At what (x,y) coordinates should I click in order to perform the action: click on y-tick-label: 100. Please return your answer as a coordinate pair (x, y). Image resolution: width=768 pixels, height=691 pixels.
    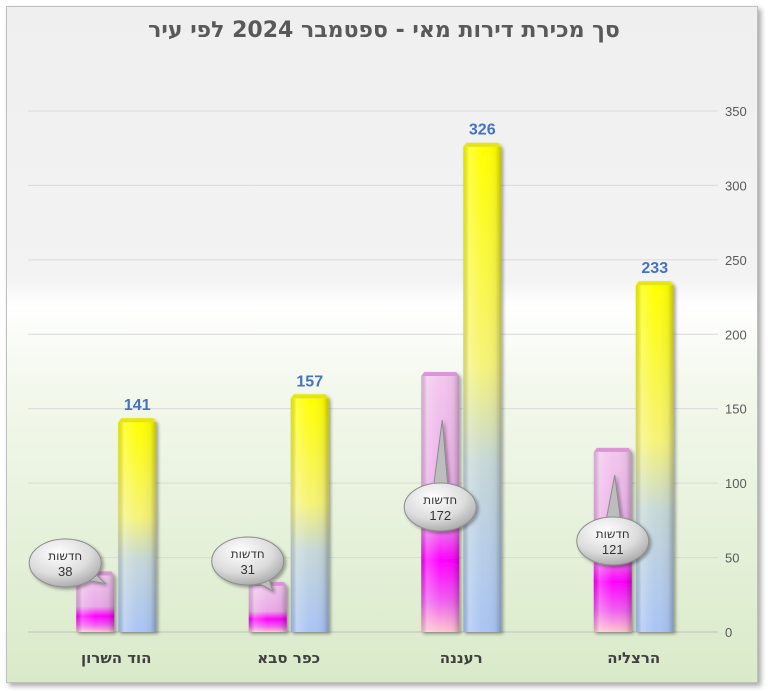
    Looking at the image, I should click on (736, 483).